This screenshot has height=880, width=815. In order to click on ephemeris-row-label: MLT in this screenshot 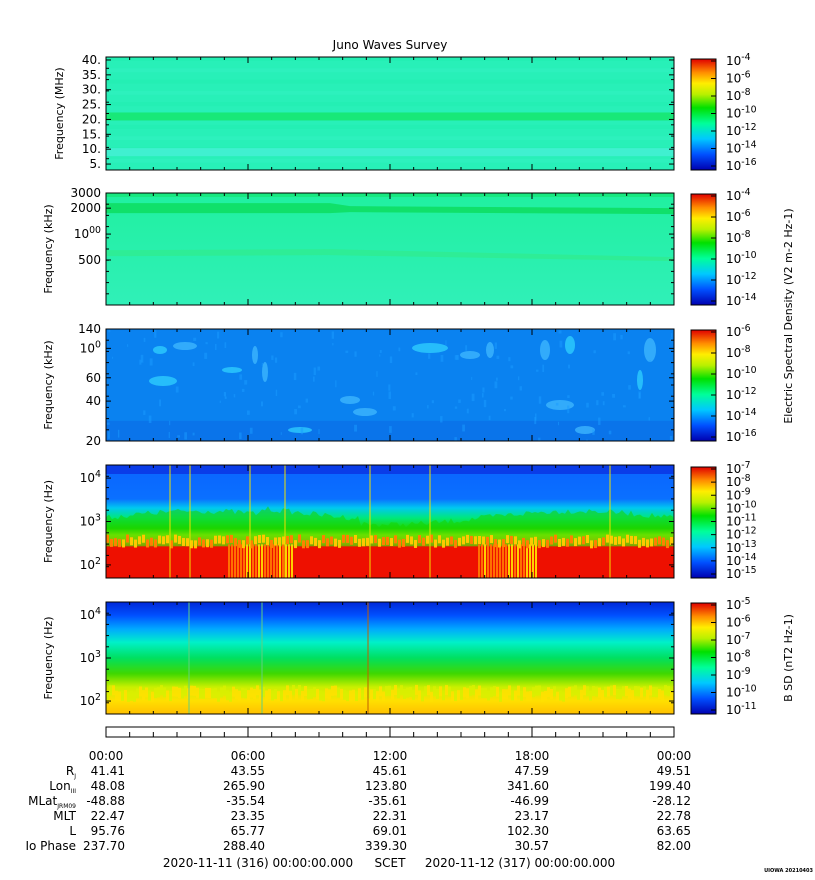, I will do `click(64, 816)`.